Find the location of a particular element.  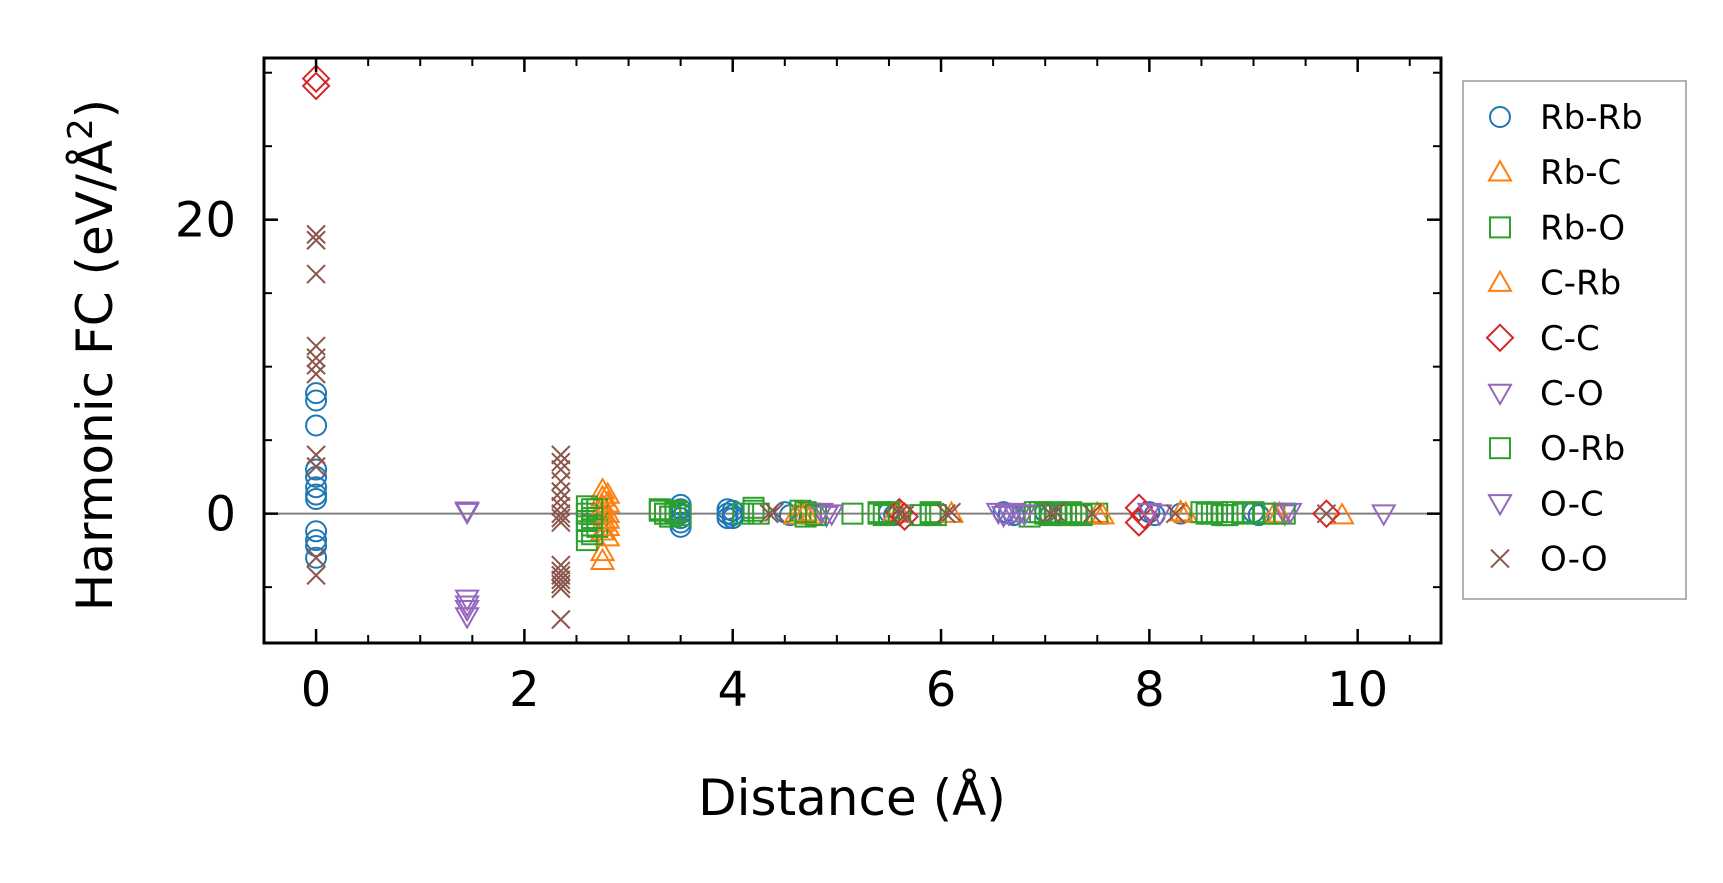

legend-label-rb-rb: Rb-Rb is located at coordinates (1591, 118).